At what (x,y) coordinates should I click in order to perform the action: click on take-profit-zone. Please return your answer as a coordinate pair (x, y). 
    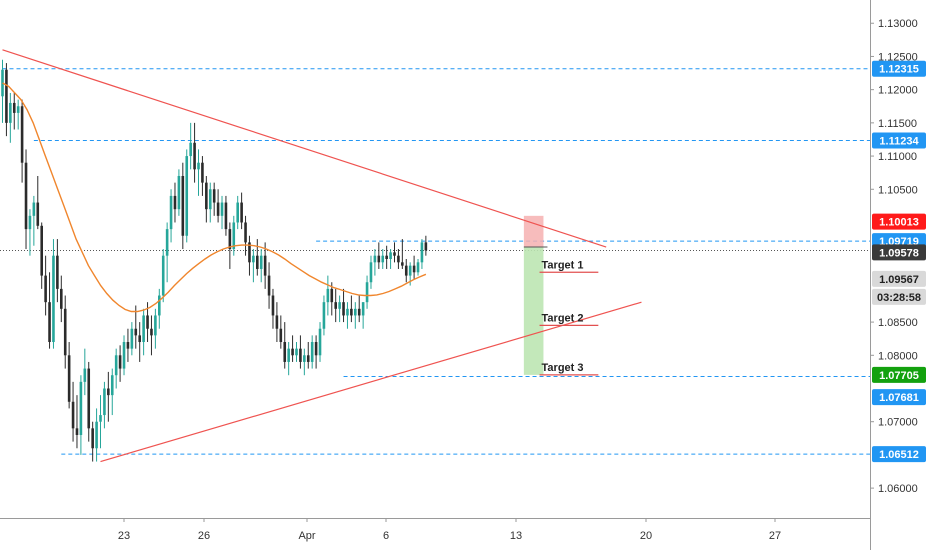
    Looking at the image, I should click on (533, 311).